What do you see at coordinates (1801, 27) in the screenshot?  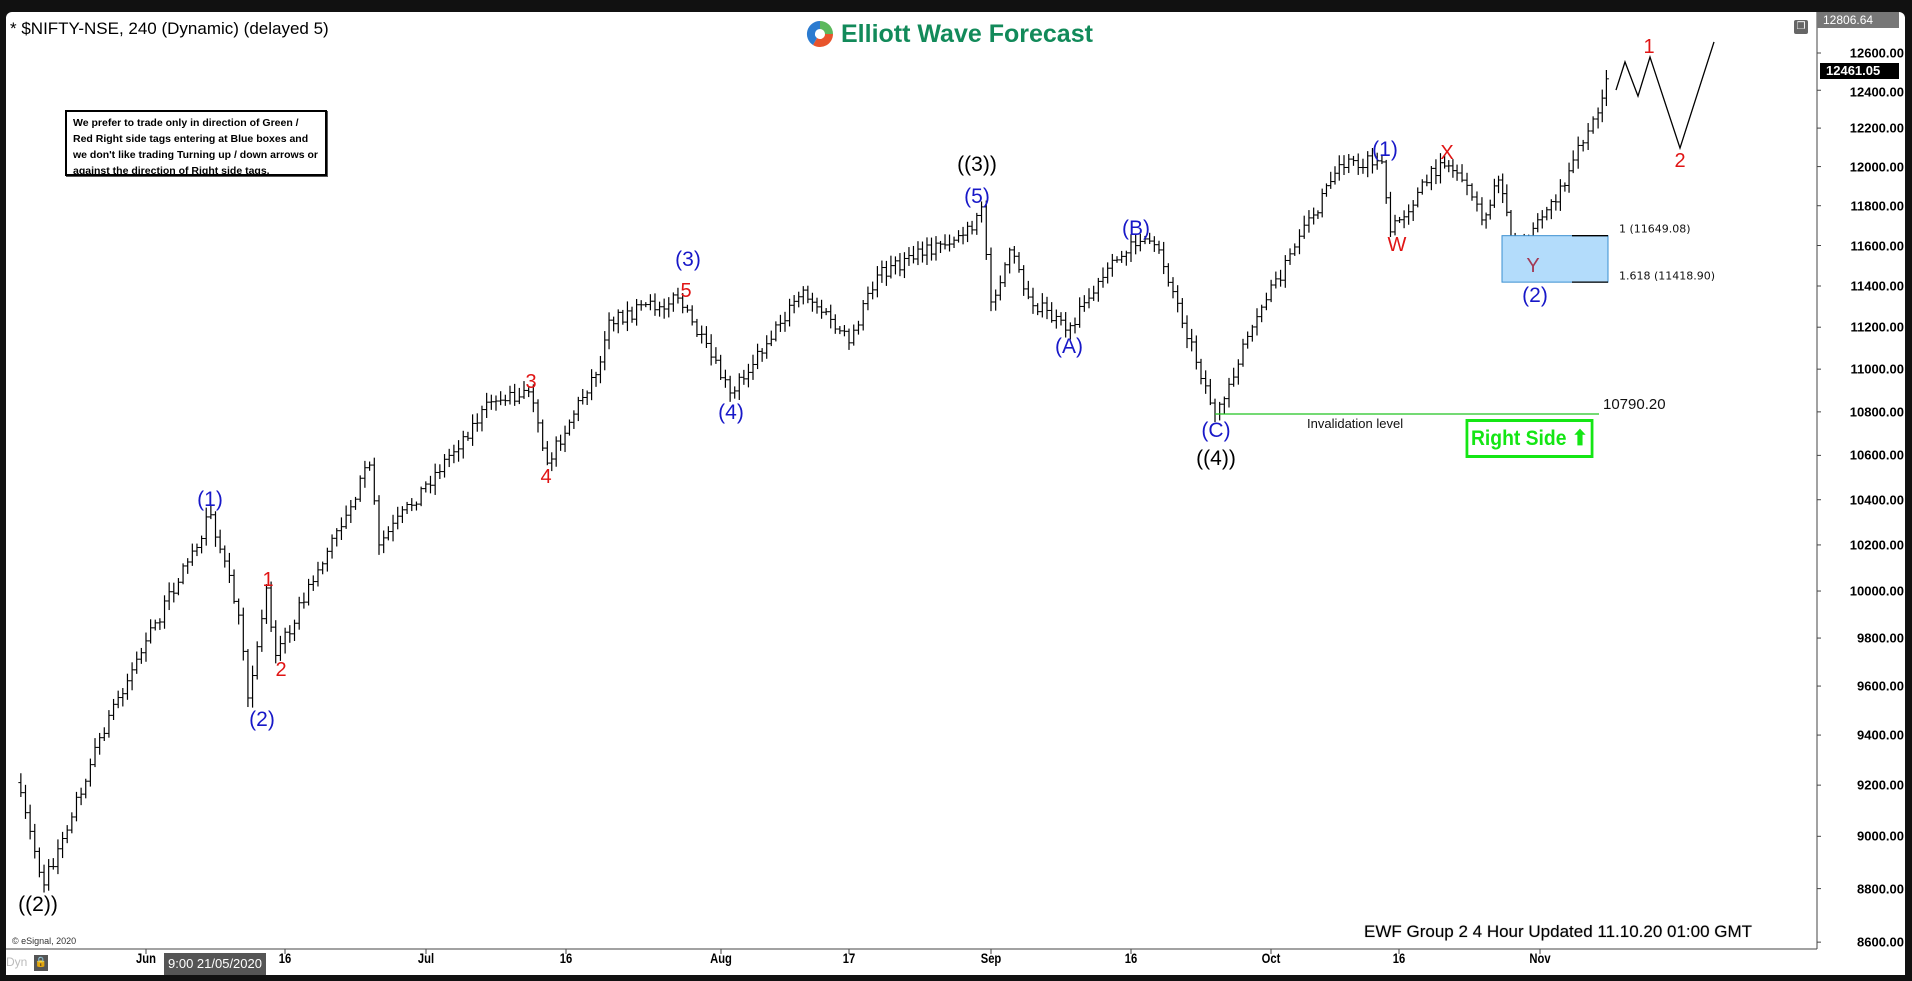 I see `restore-window-icon: ❐` at bounding box center [1801, 27].